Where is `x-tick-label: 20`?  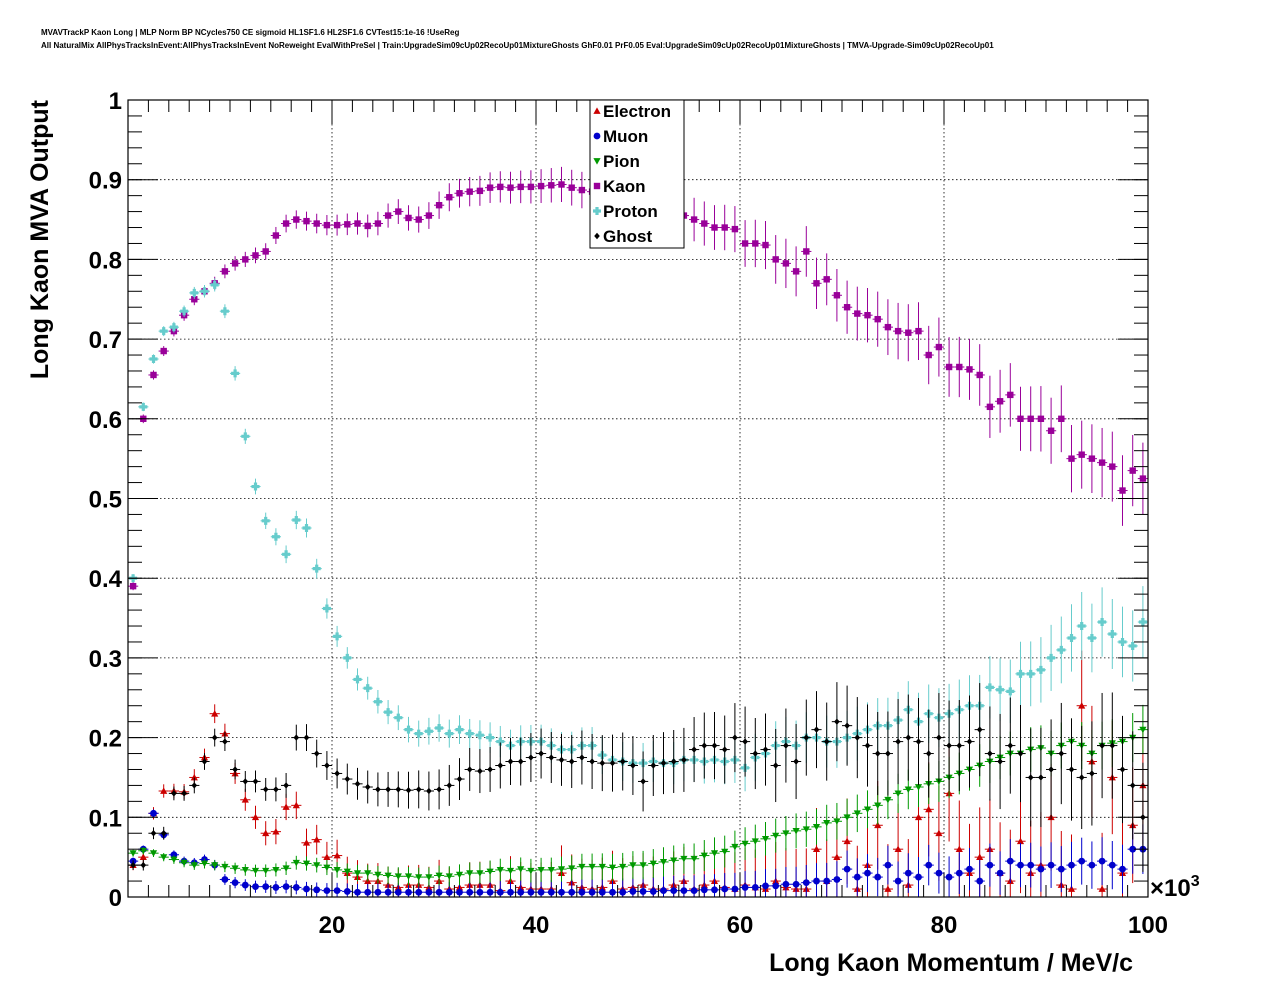
x-tick-label: 20 is located at coordinates (332, 925).